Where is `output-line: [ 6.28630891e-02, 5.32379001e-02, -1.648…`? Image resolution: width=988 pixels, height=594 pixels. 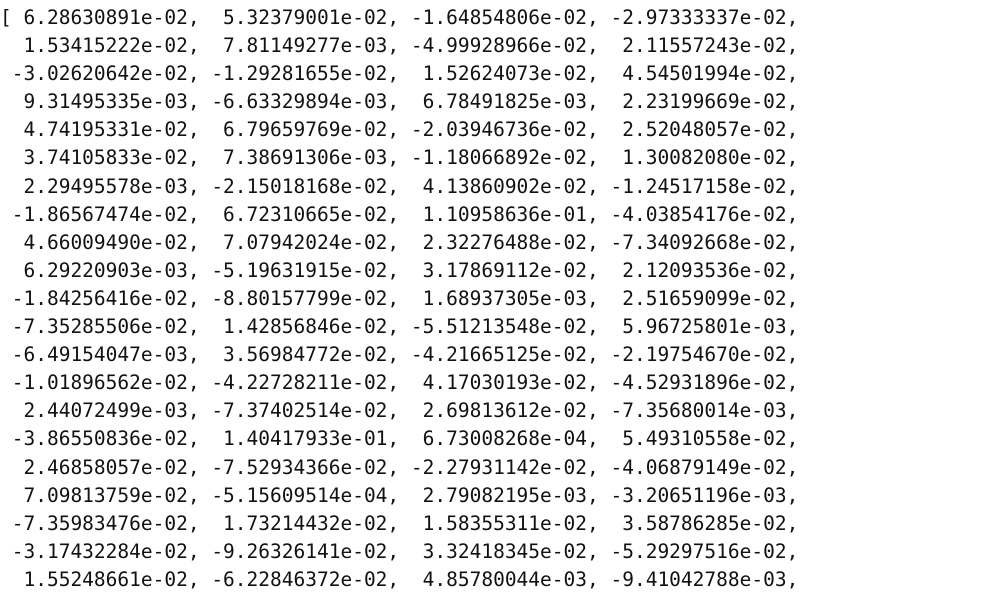
output-line: [ 6.28630891e-02, 5.32379001e-02, -1.648… is located at coordinates (399, 17).